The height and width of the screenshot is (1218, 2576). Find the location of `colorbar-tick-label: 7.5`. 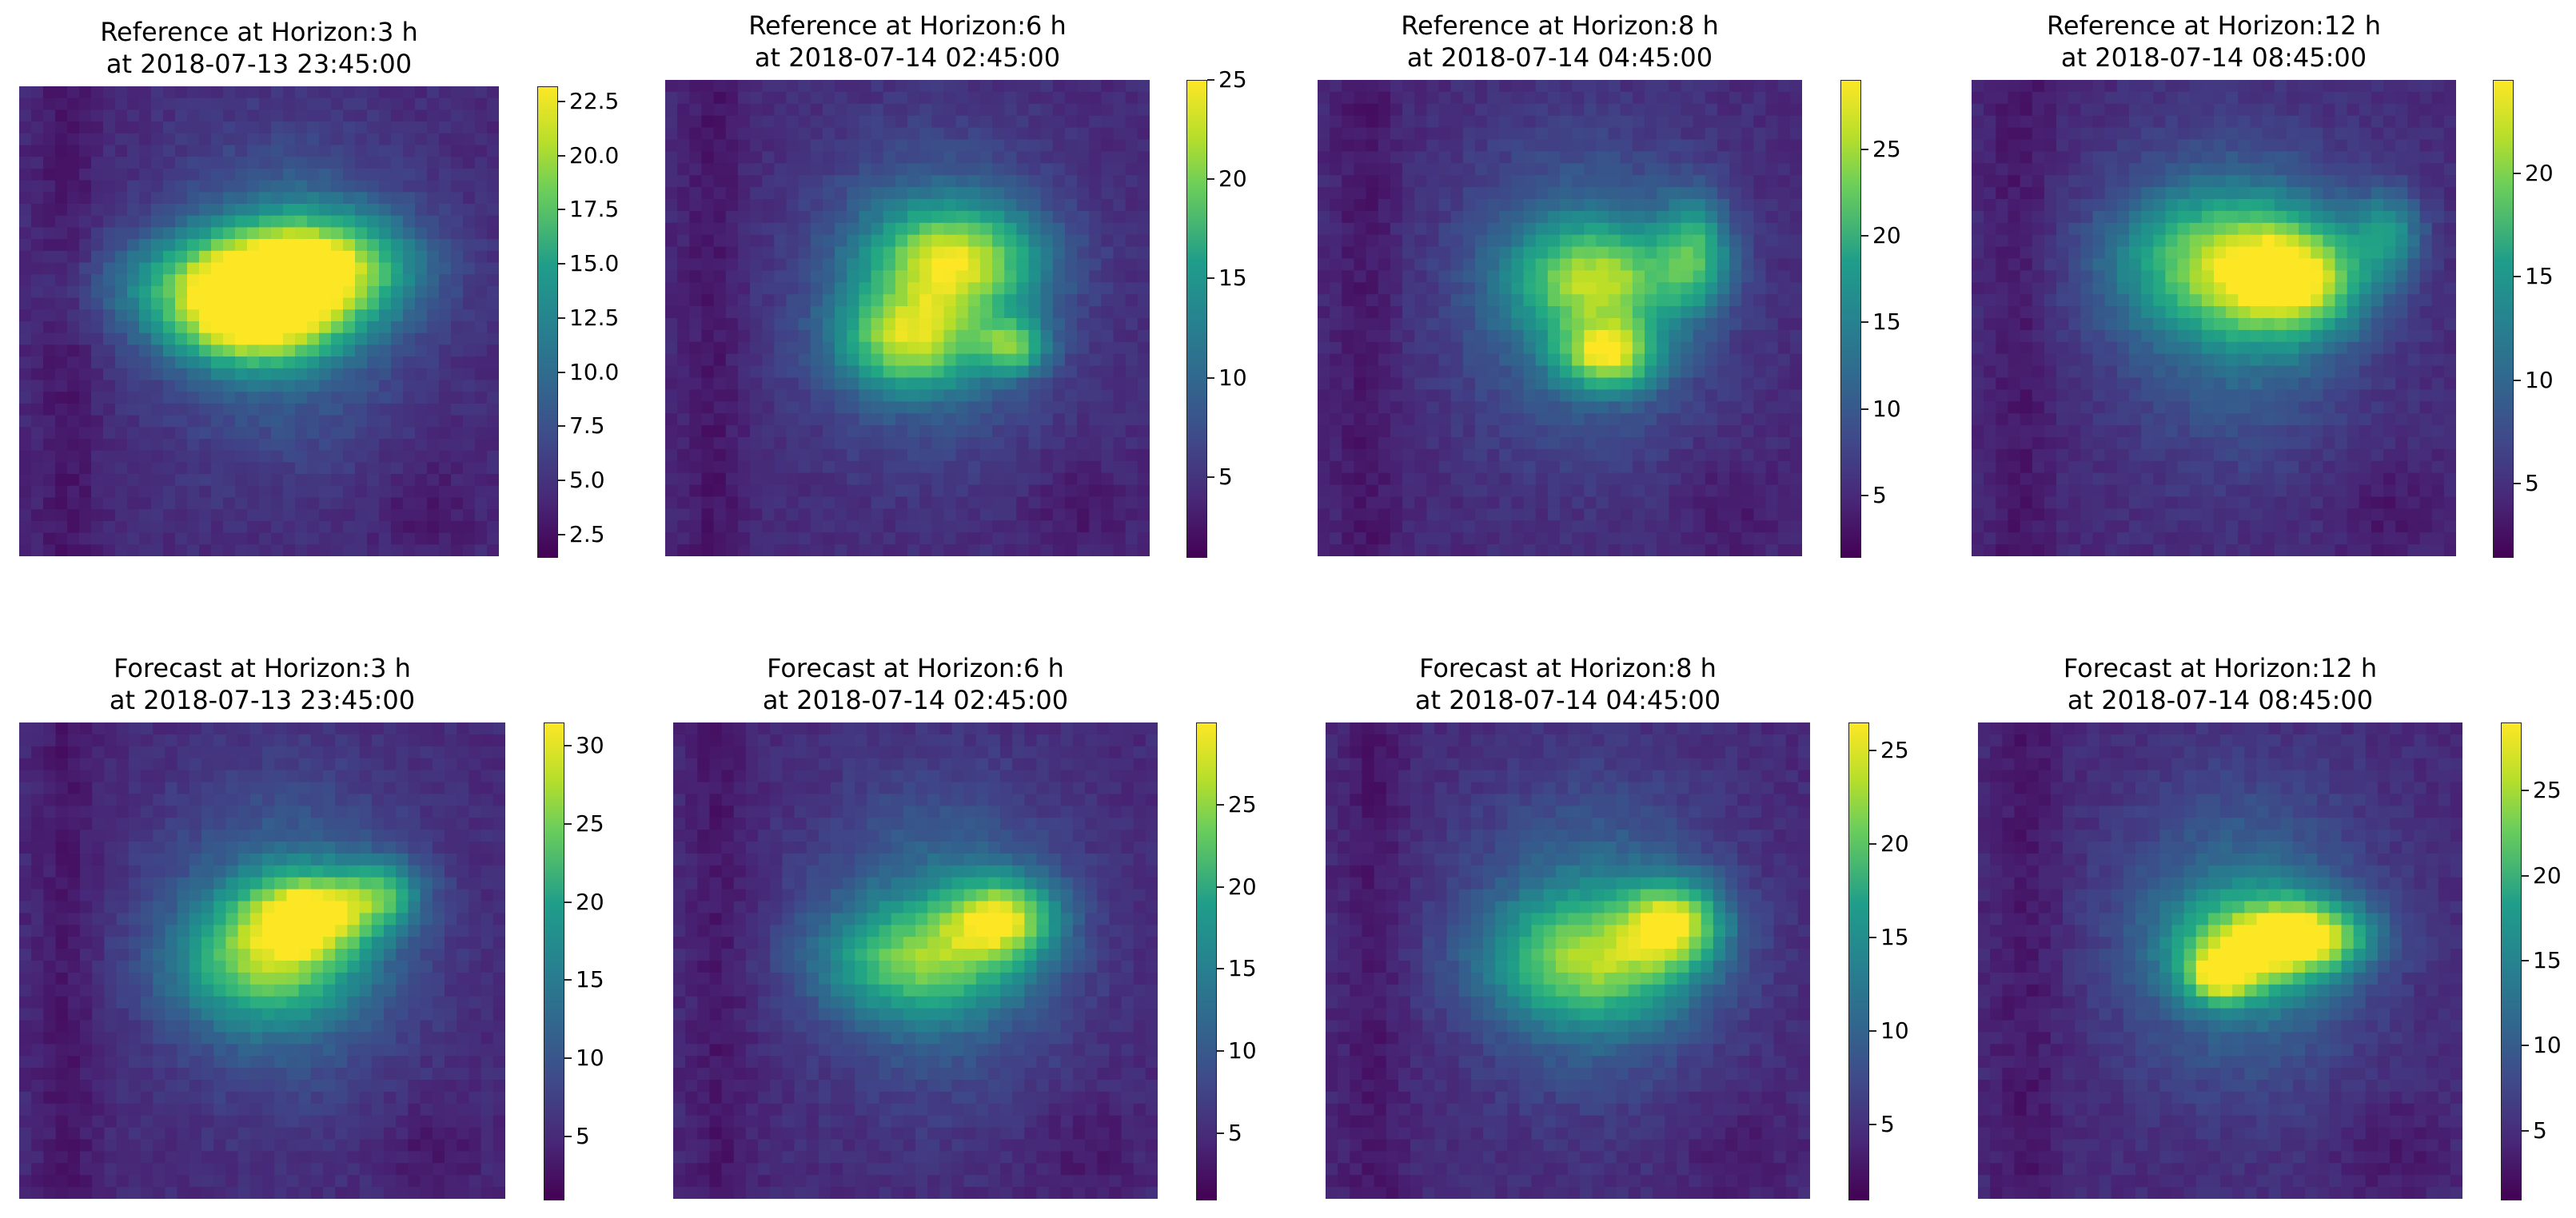

colorbar-tick-label: 7.5 is located at coordinates (581, 426).